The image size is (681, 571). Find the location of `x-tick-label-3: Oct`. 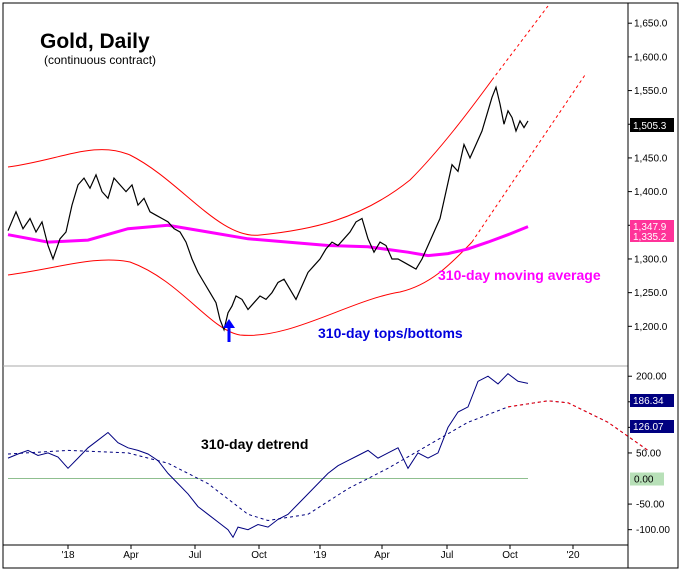

x-tick-label-3: Oct is located at coordinates (259, 555).